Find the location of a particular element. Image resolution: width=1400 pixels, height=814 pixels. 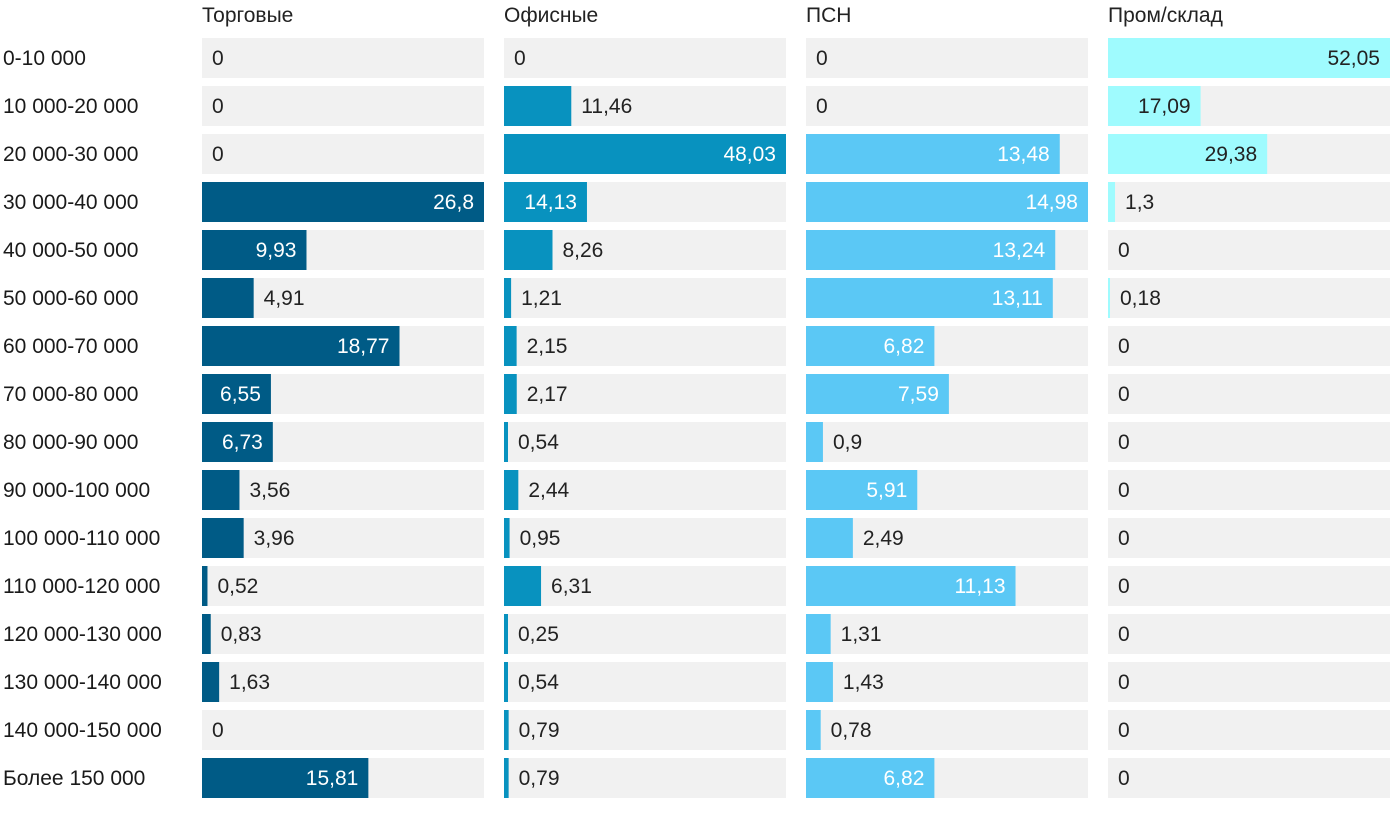

data-label: 2,49 is located at coordinates (883, 538).